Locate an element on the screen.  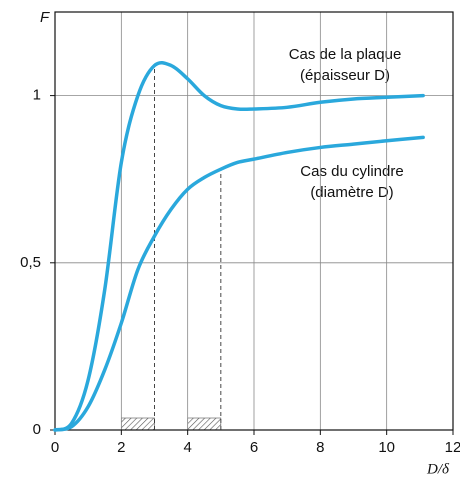
x-tick-label: 10 is located at coordinates (386, 447).